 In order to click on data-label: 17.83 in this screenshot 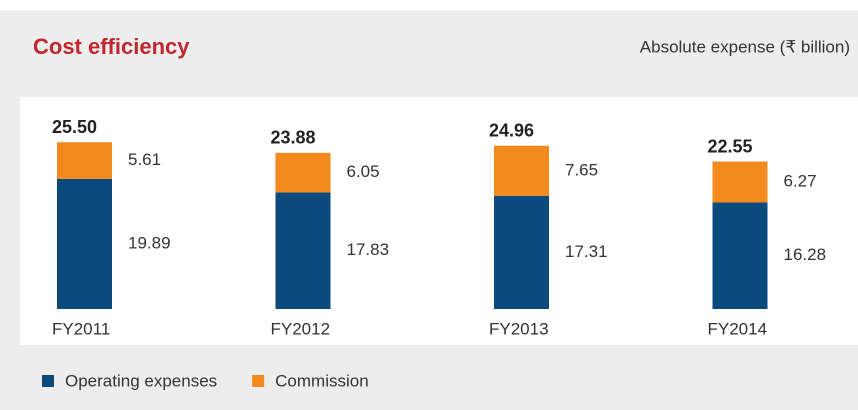, I will do `click(368, 249)`.